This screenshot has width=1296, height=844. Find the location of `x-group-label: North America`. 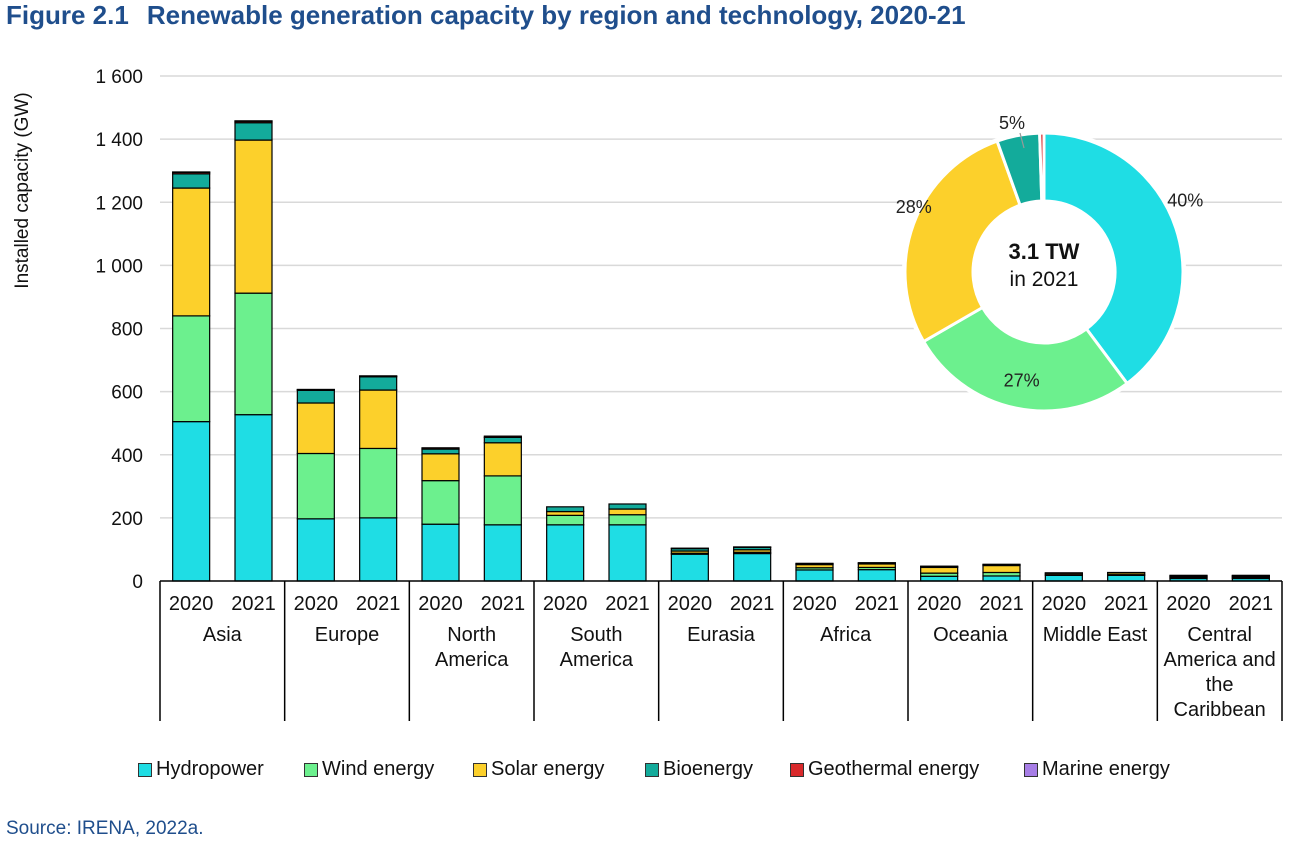

x-group-label: North America is located at coordinates (472, 647).